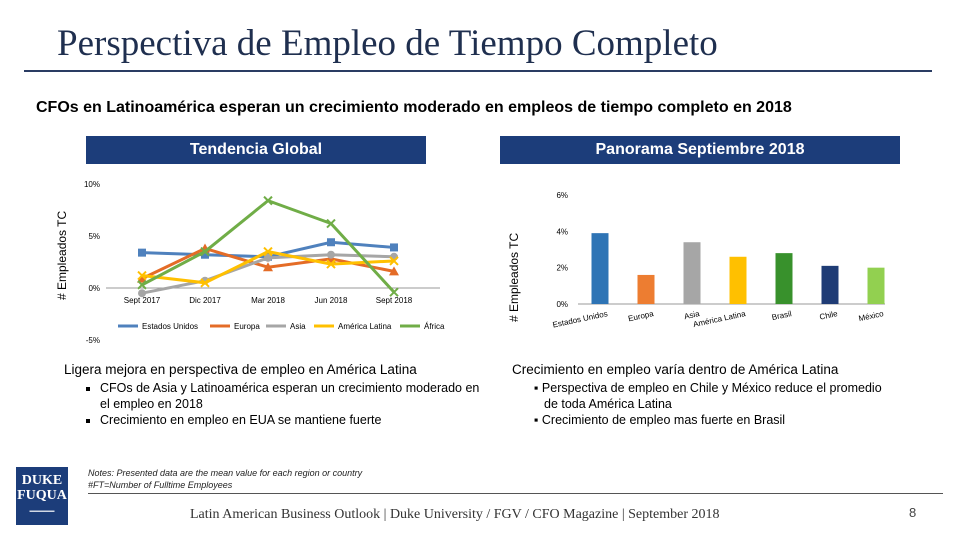  I want to click on logo-line-1: DUKE, so click(42, 480).